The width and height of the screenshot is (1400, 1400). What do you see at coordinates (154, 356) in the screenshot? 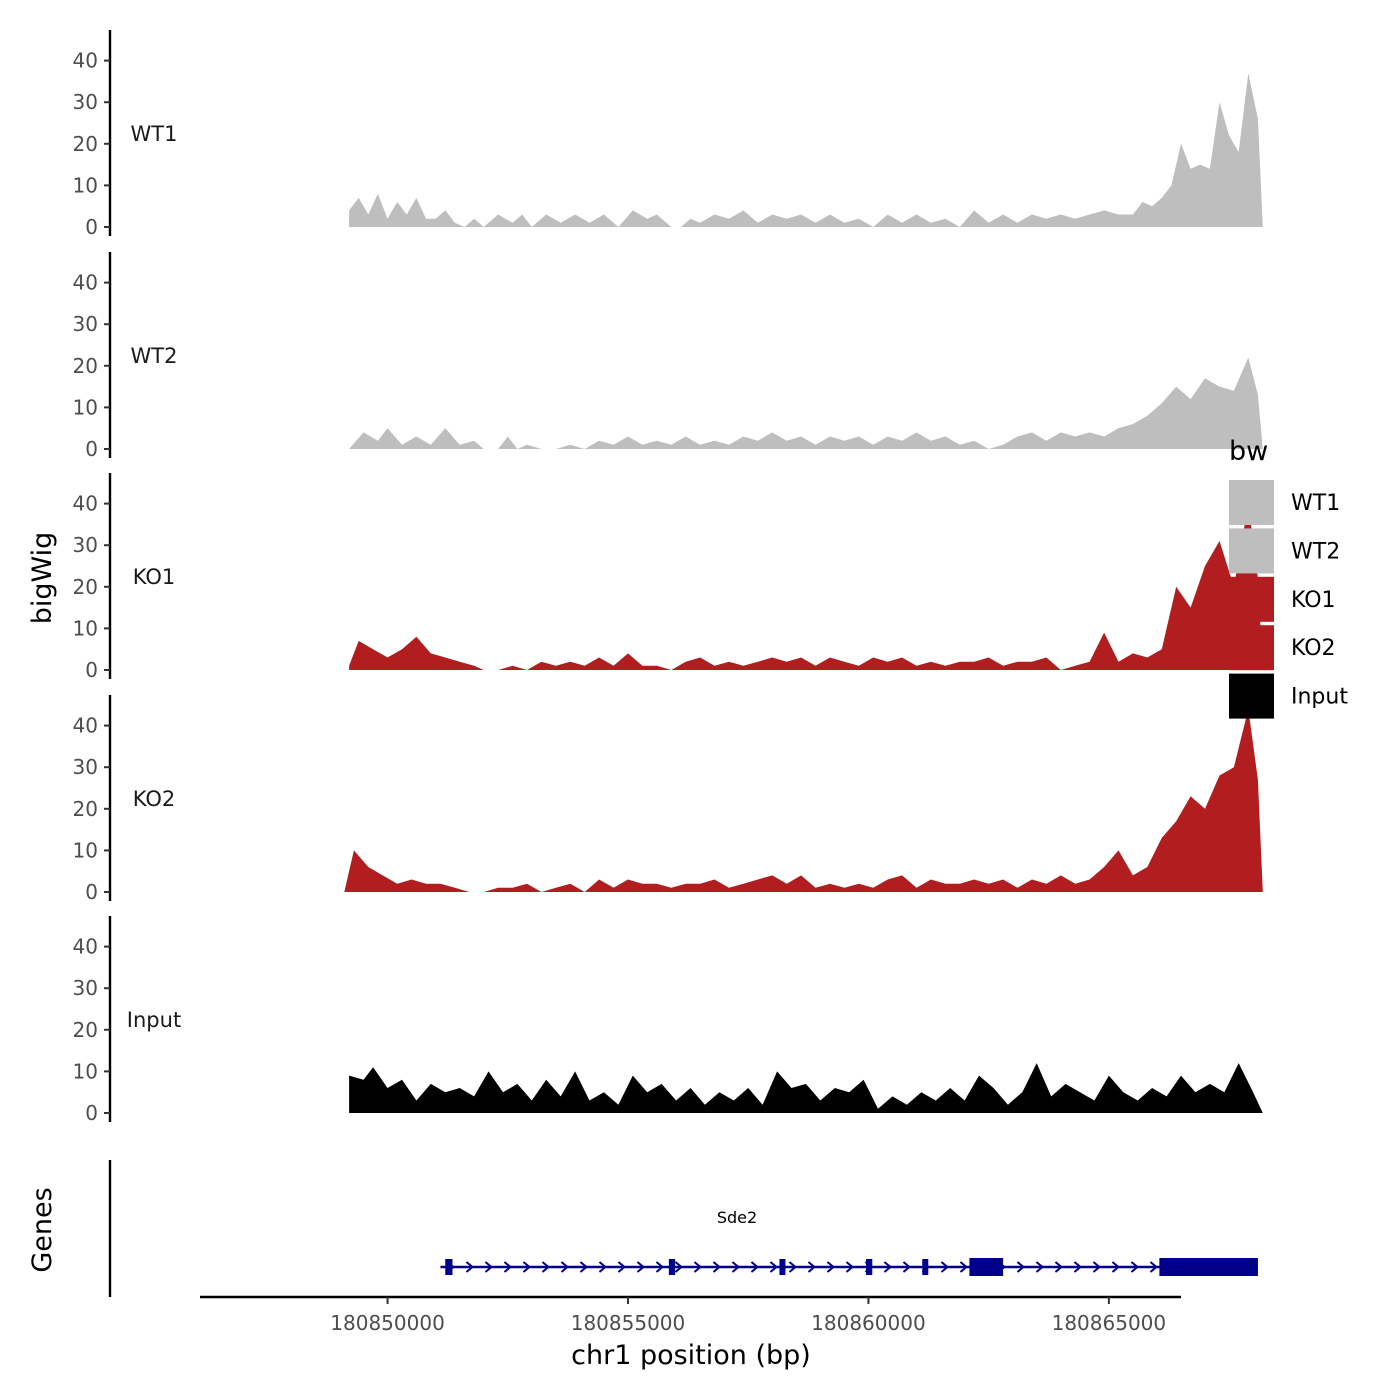
I see `track-label: WT2` at bounding box center [154, 356].